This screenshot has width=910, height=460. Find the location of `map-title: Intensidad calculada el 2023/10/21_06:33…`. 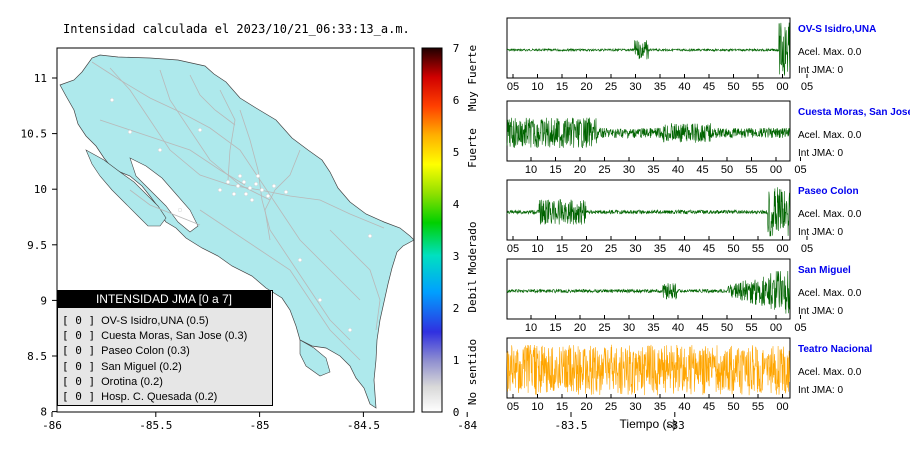

map-title: Intensidad calculada el 2023/10/21_06:33… is located at coordinates (236, 29).